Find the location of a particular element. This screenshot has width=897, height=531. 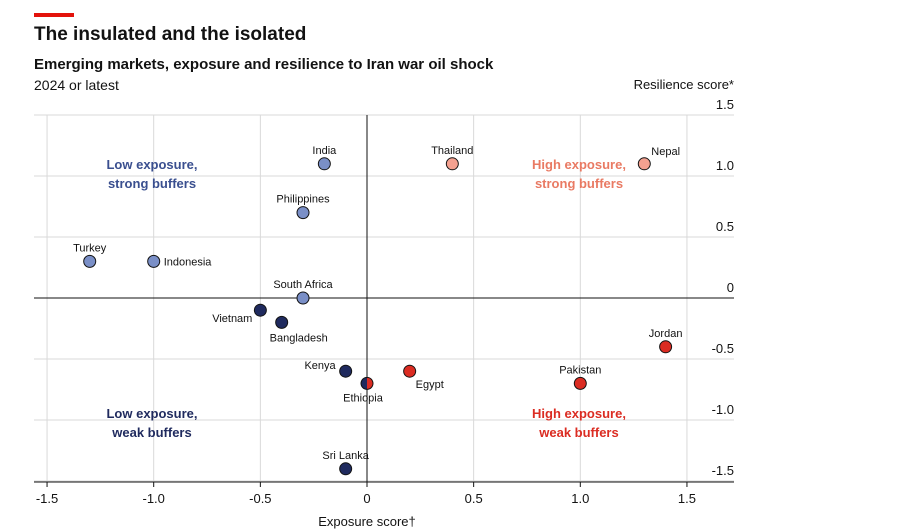

data-label: Nepal is located at coordinates (665, 152).